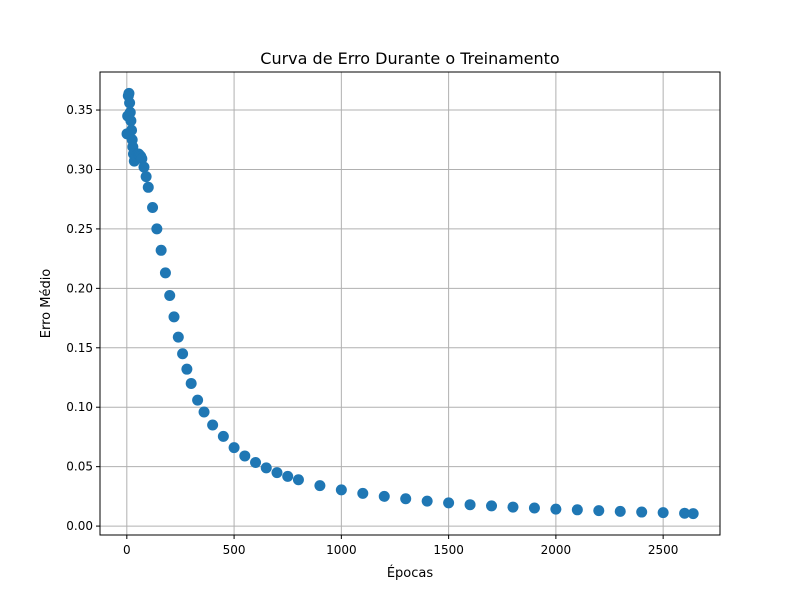  I want to click on x-axis-ticks: 0 500 1000 1500 2000 2500, so click(400, 546).